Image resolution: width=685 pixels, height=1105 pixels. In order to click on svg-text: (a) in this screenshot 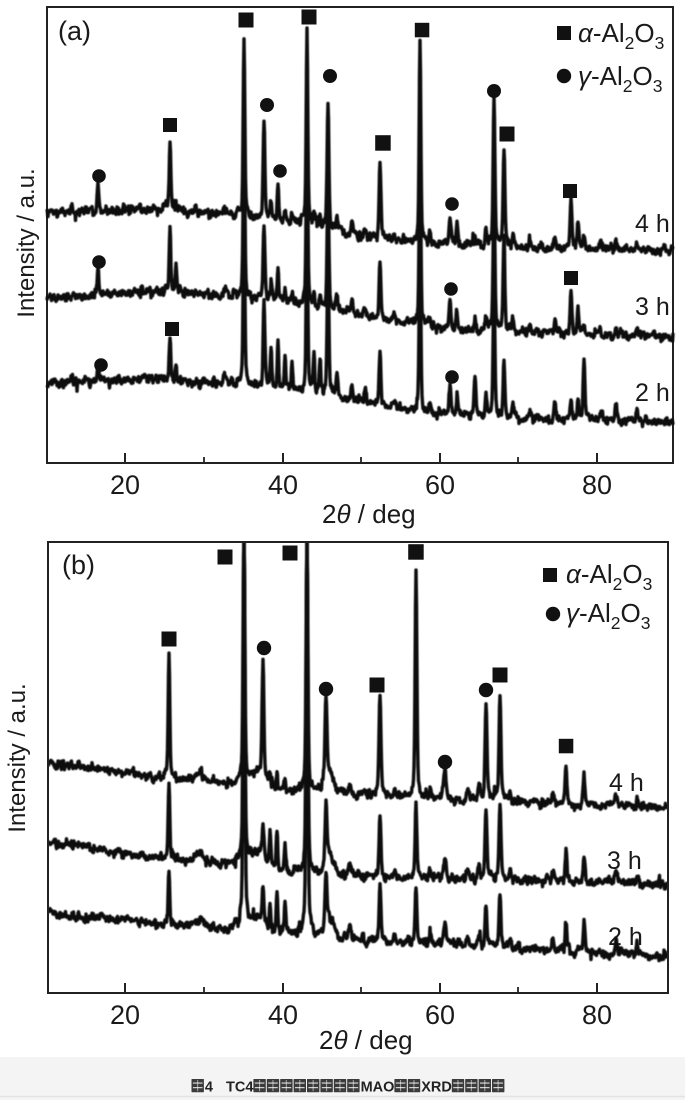, I will do `click(74, 31)`.